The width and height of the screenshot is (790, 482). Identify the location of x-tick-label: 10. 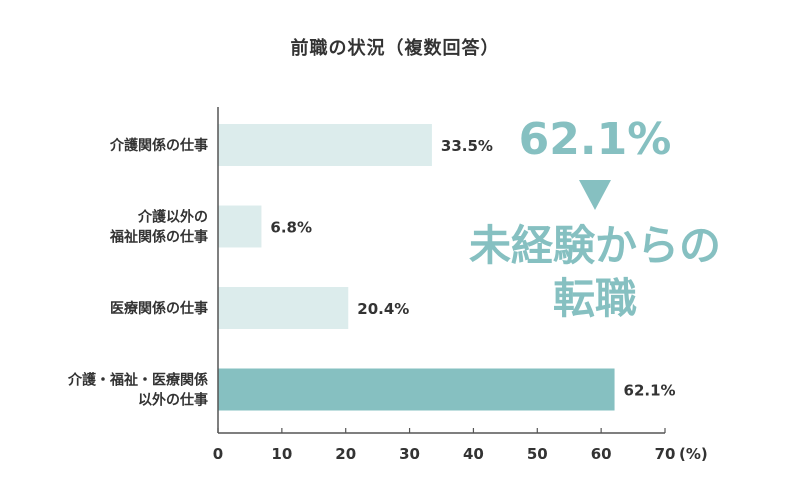
(281, 454).